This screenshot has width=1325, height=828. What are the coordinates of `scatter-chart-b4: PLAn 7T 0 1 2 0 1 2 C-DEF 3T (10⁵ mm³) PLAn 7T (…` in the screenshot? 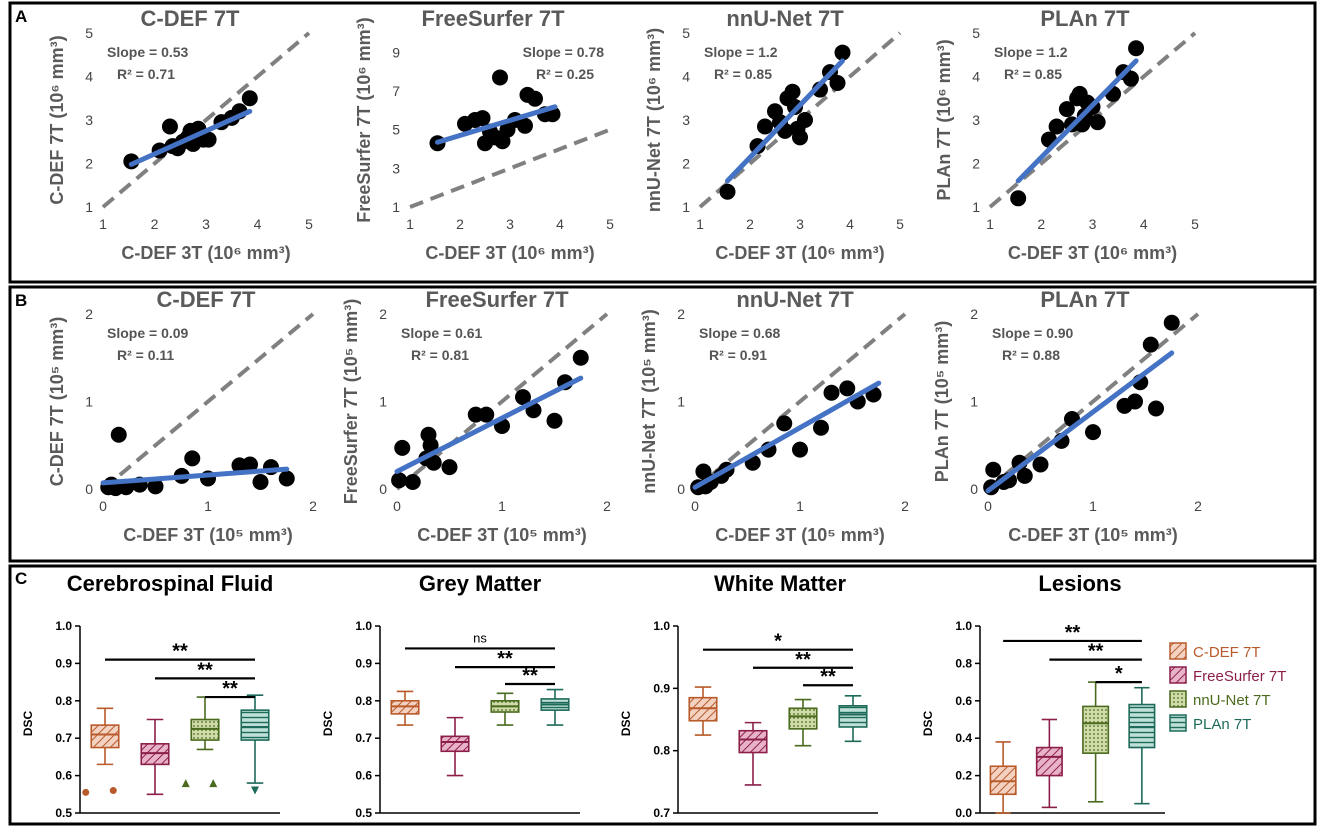 It's located at (1067, 416).